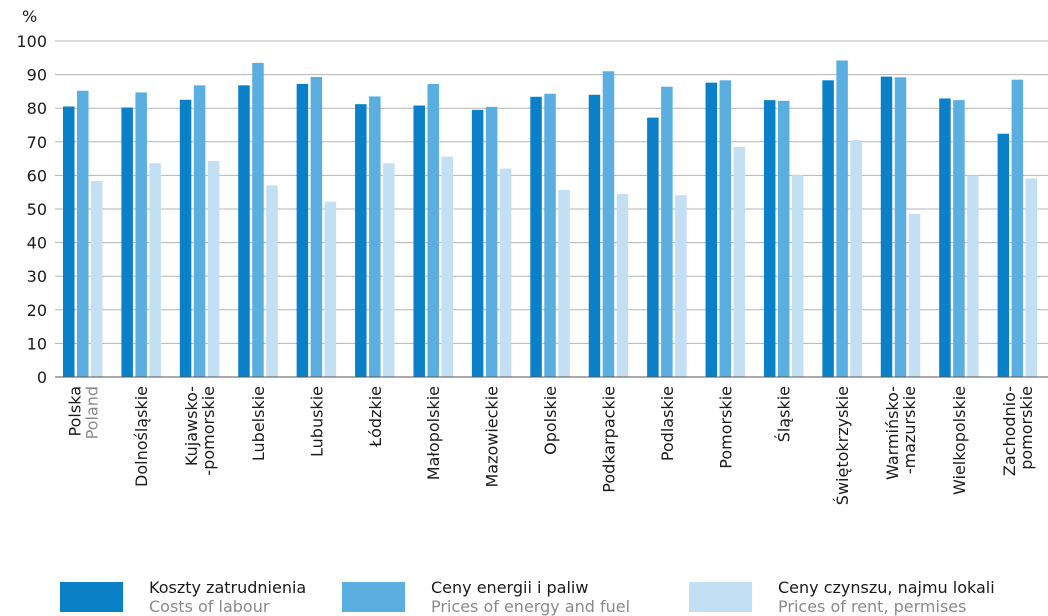  Describe the element at coordinates (316, 421) in the screenshot. I see `x-tick-4: Lubuskie` at that location.